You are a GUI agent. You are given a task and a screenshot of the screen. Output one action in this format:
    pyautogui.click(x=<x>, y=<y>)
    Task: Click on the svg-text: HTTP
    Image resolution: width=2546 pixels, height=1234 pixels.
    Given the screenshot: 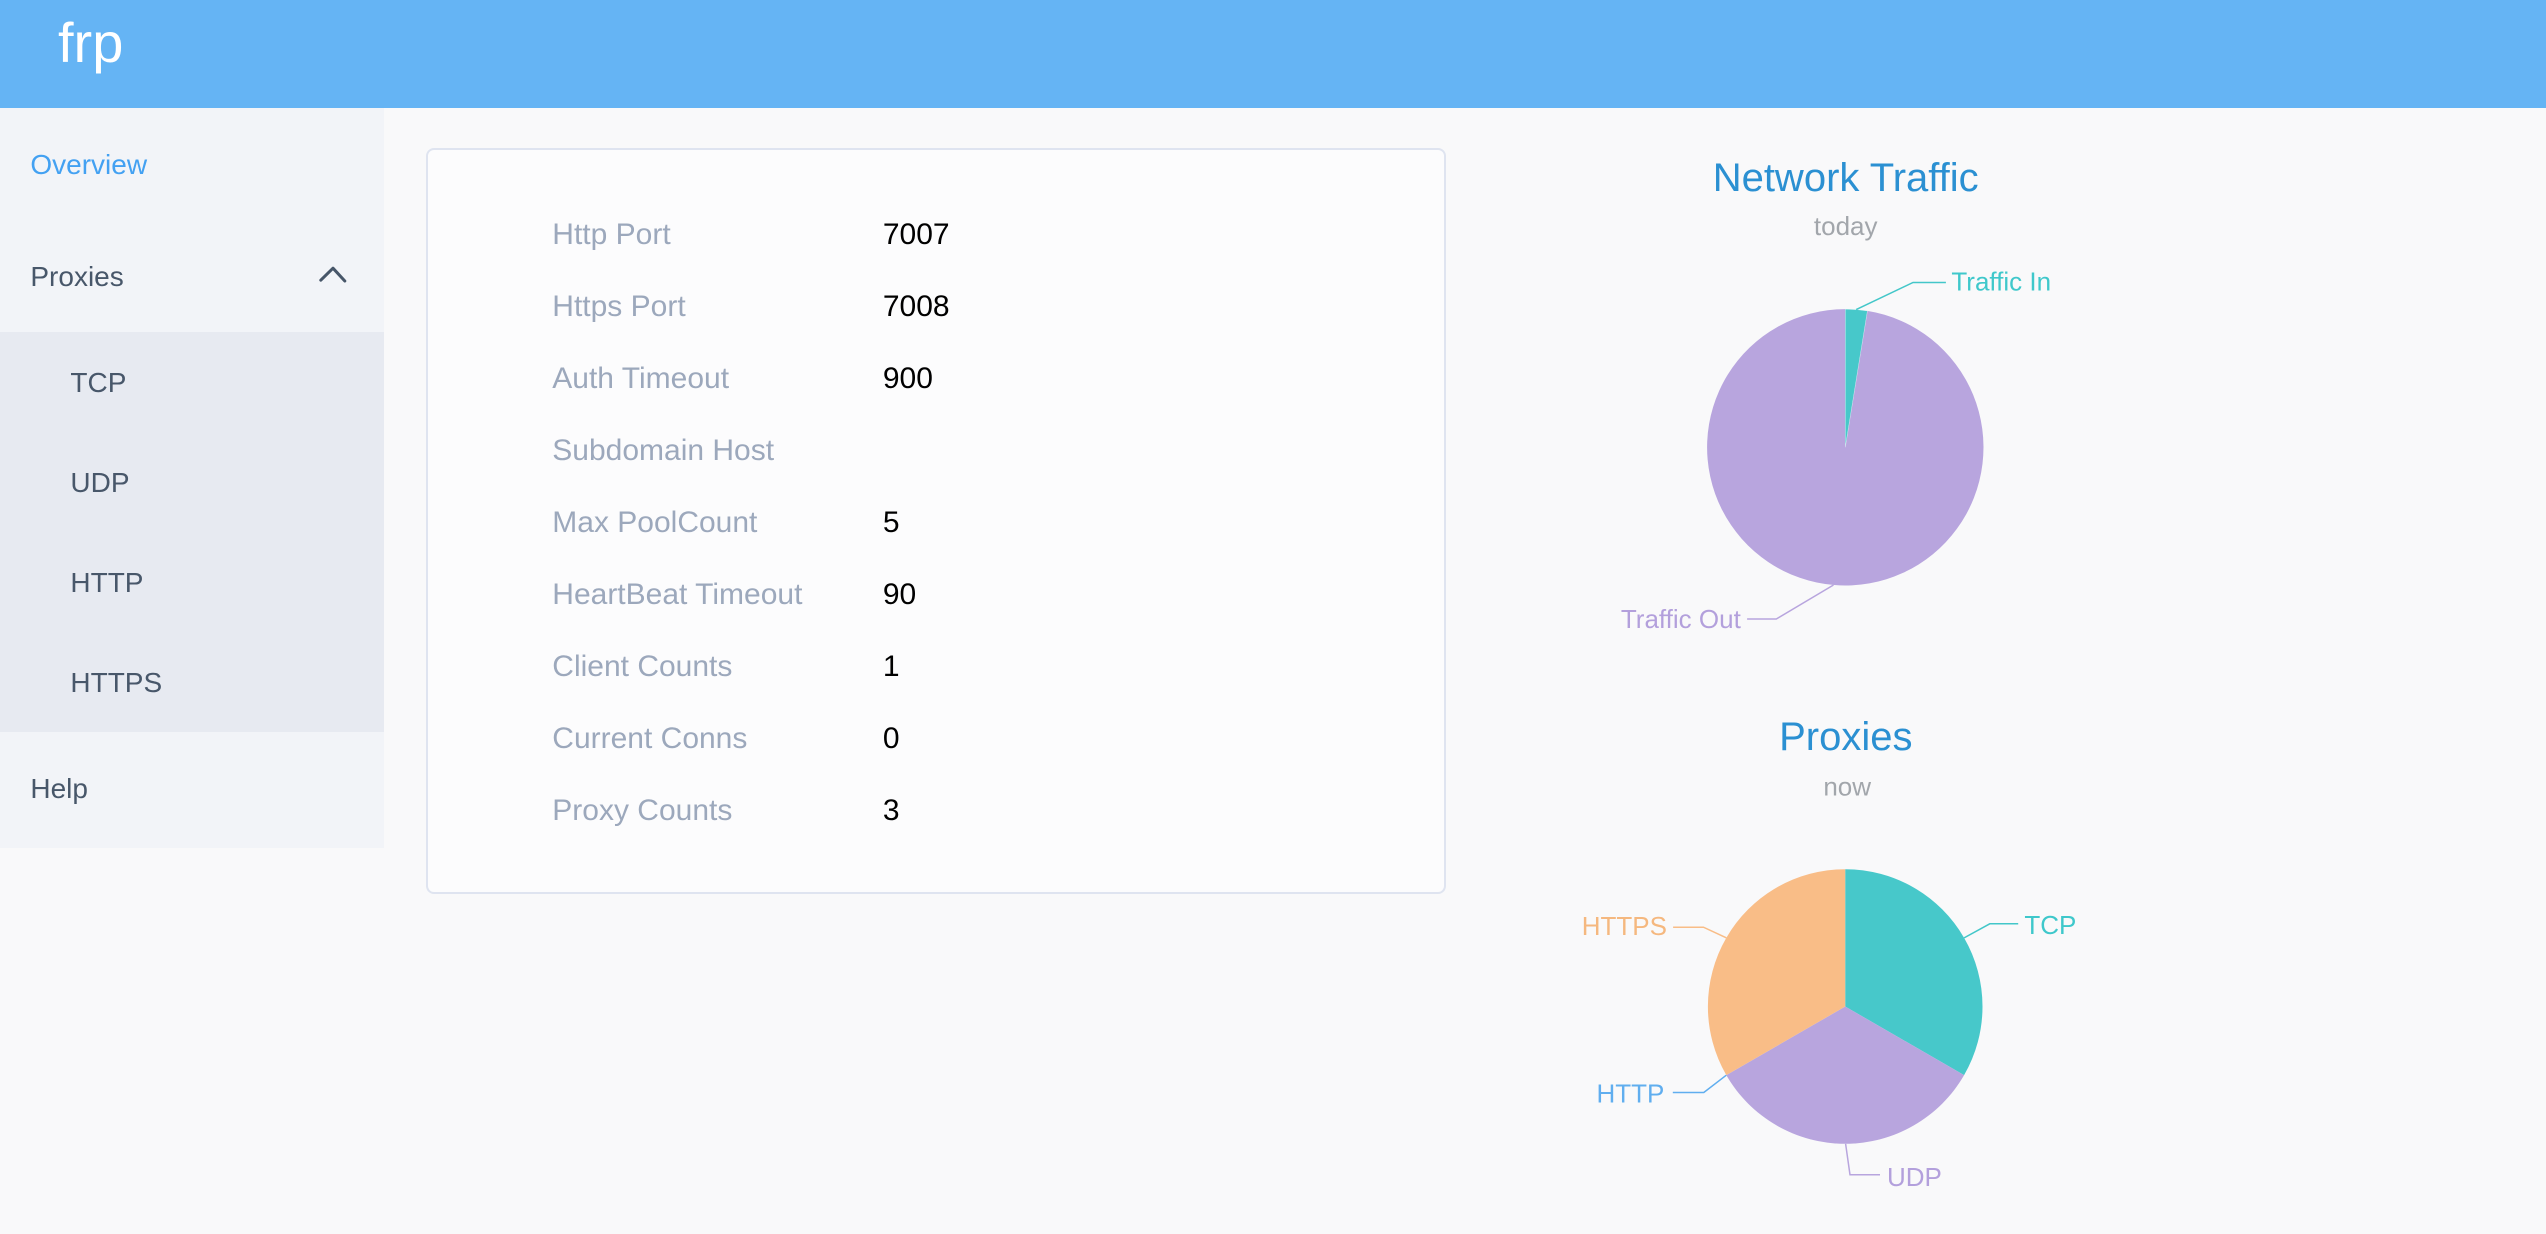 What is the action you would take?
    pyautogui.click(x=1631, y=1093)
    